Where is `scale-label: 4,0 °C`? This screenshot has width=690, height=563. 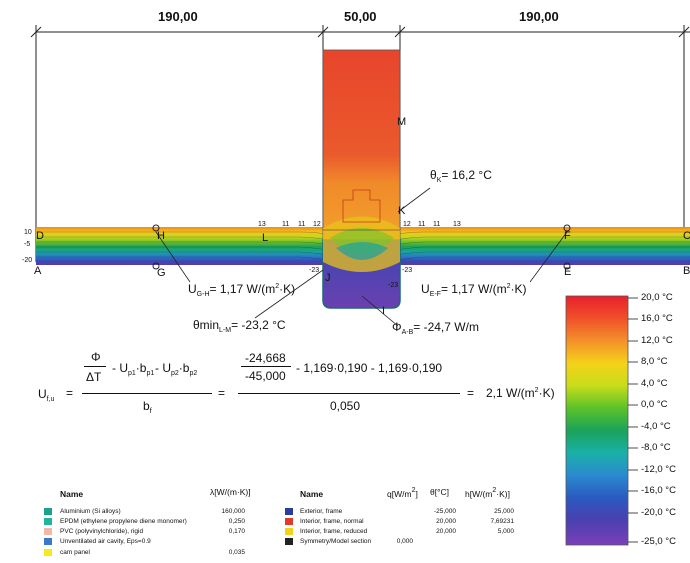 scale-label: 4,0 °C is located at coordinates (654, 383).